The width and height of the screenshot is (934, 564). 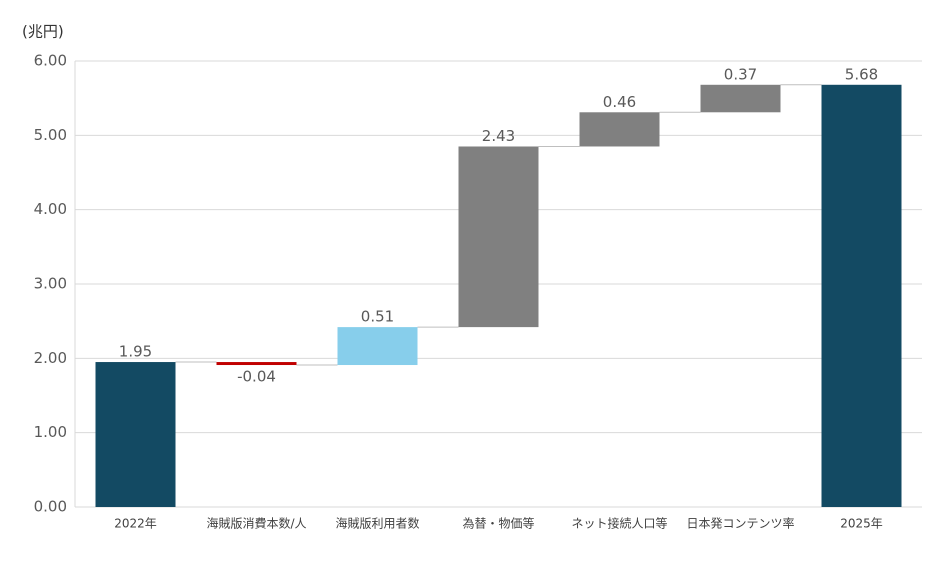 What do you see at coordinates (50, 284) in the screenshot?
I see `y-tick-label: 3.00` at bounding box center [50, 284].